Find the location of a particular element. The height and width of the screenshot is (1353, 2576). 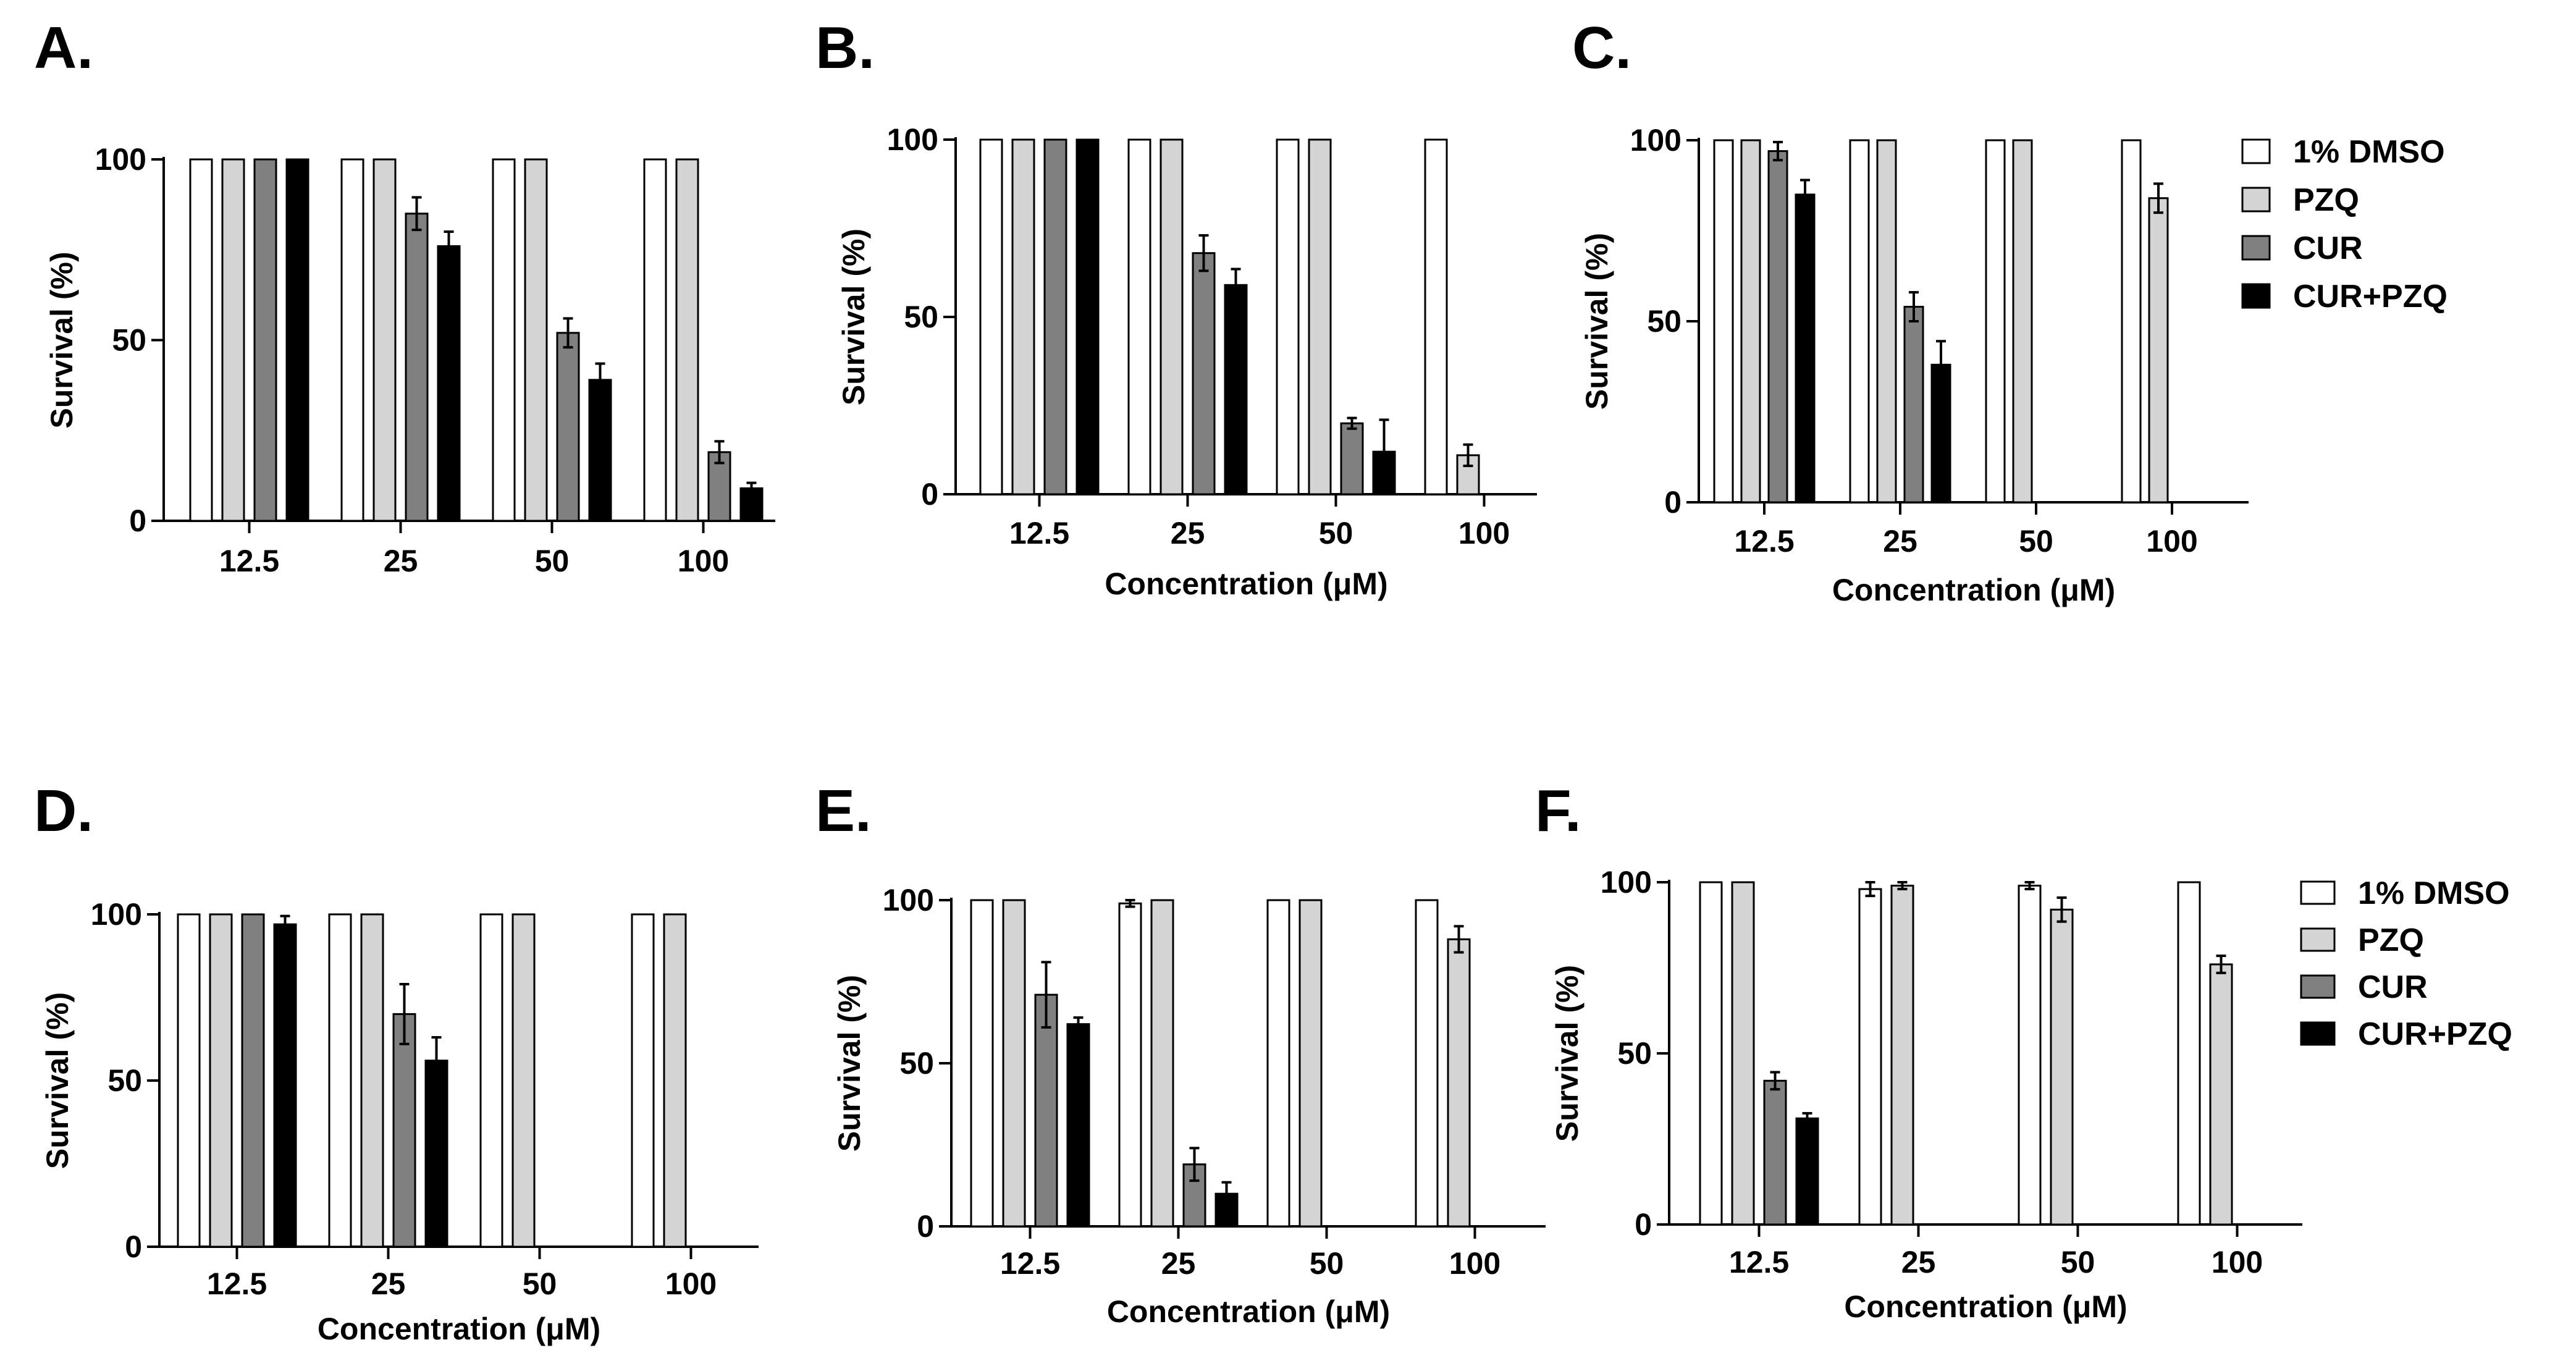

legend-top: 1% DMSO PZQ CUR CUR+PZQ is located at coordinates (2344, 224).